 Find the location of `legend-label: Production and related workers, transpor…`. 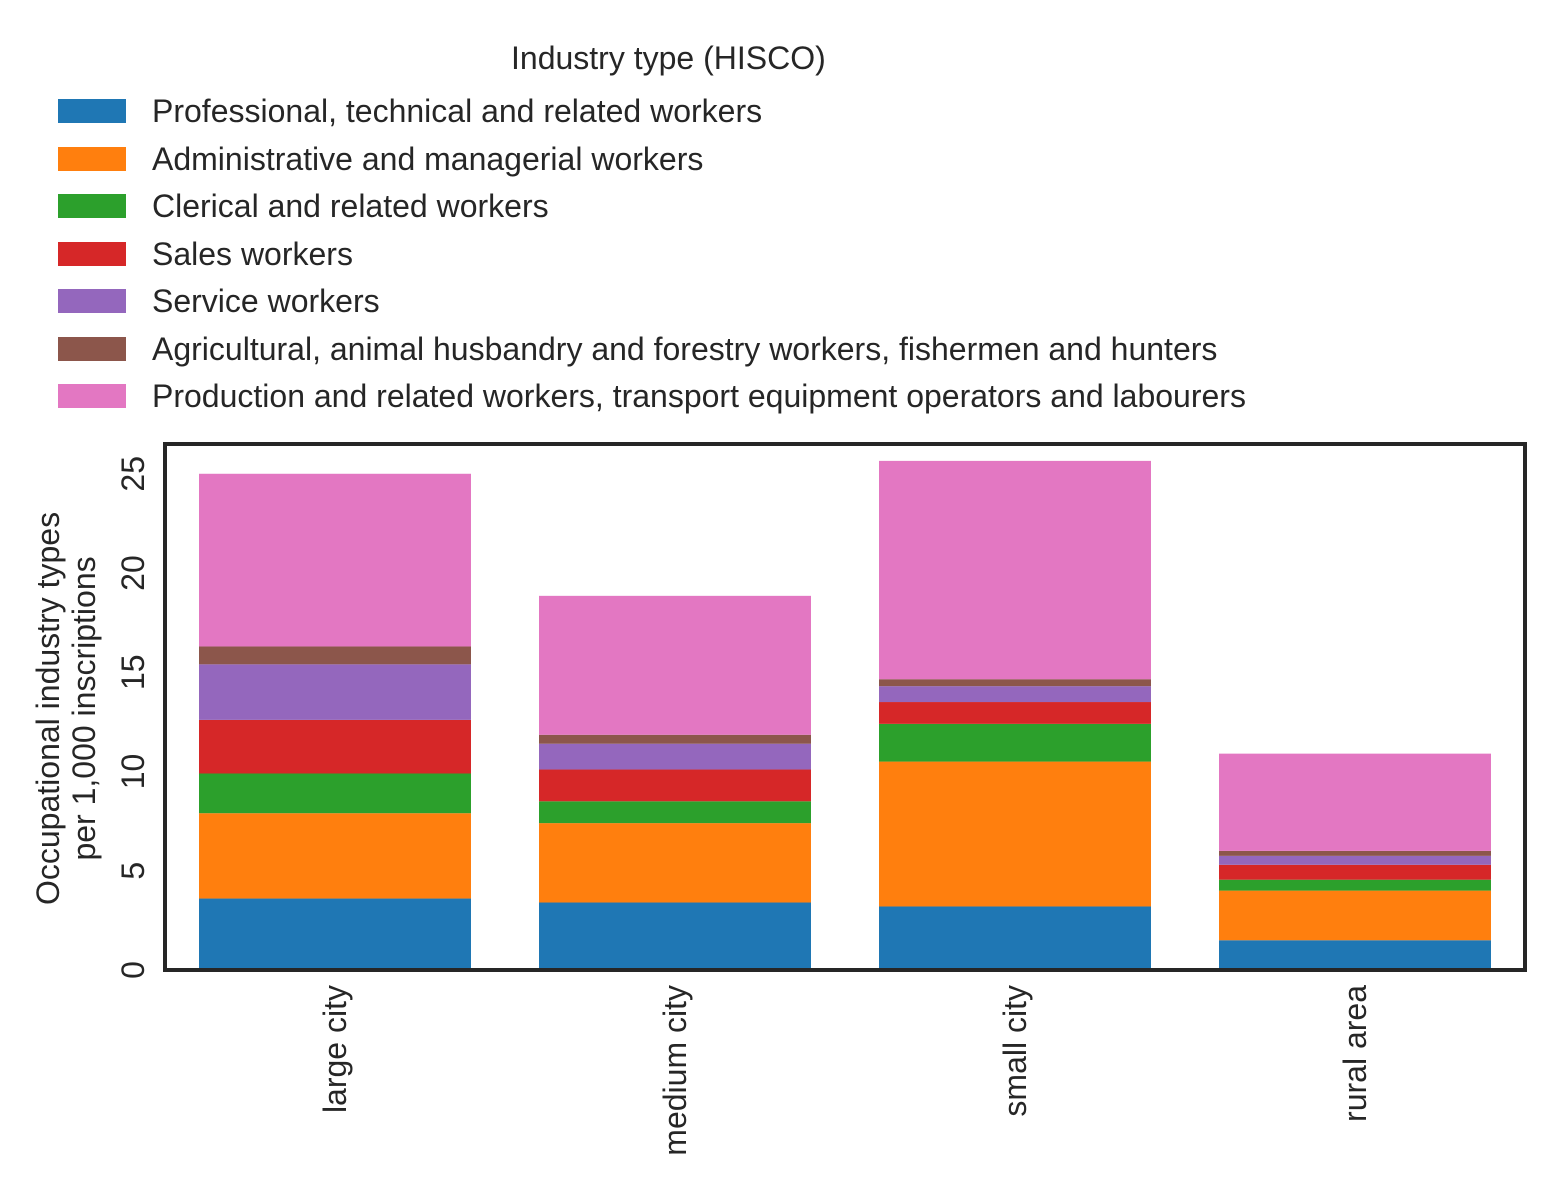

legend-label: Production and related workers, transpor… is located at coordinates (699, 396).